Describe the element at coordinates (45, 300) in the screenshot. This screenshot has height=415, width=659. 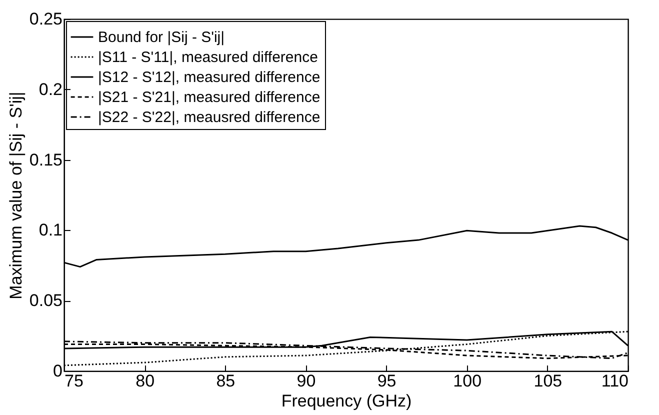
I see `y-tick-label: 0.05` at that location.